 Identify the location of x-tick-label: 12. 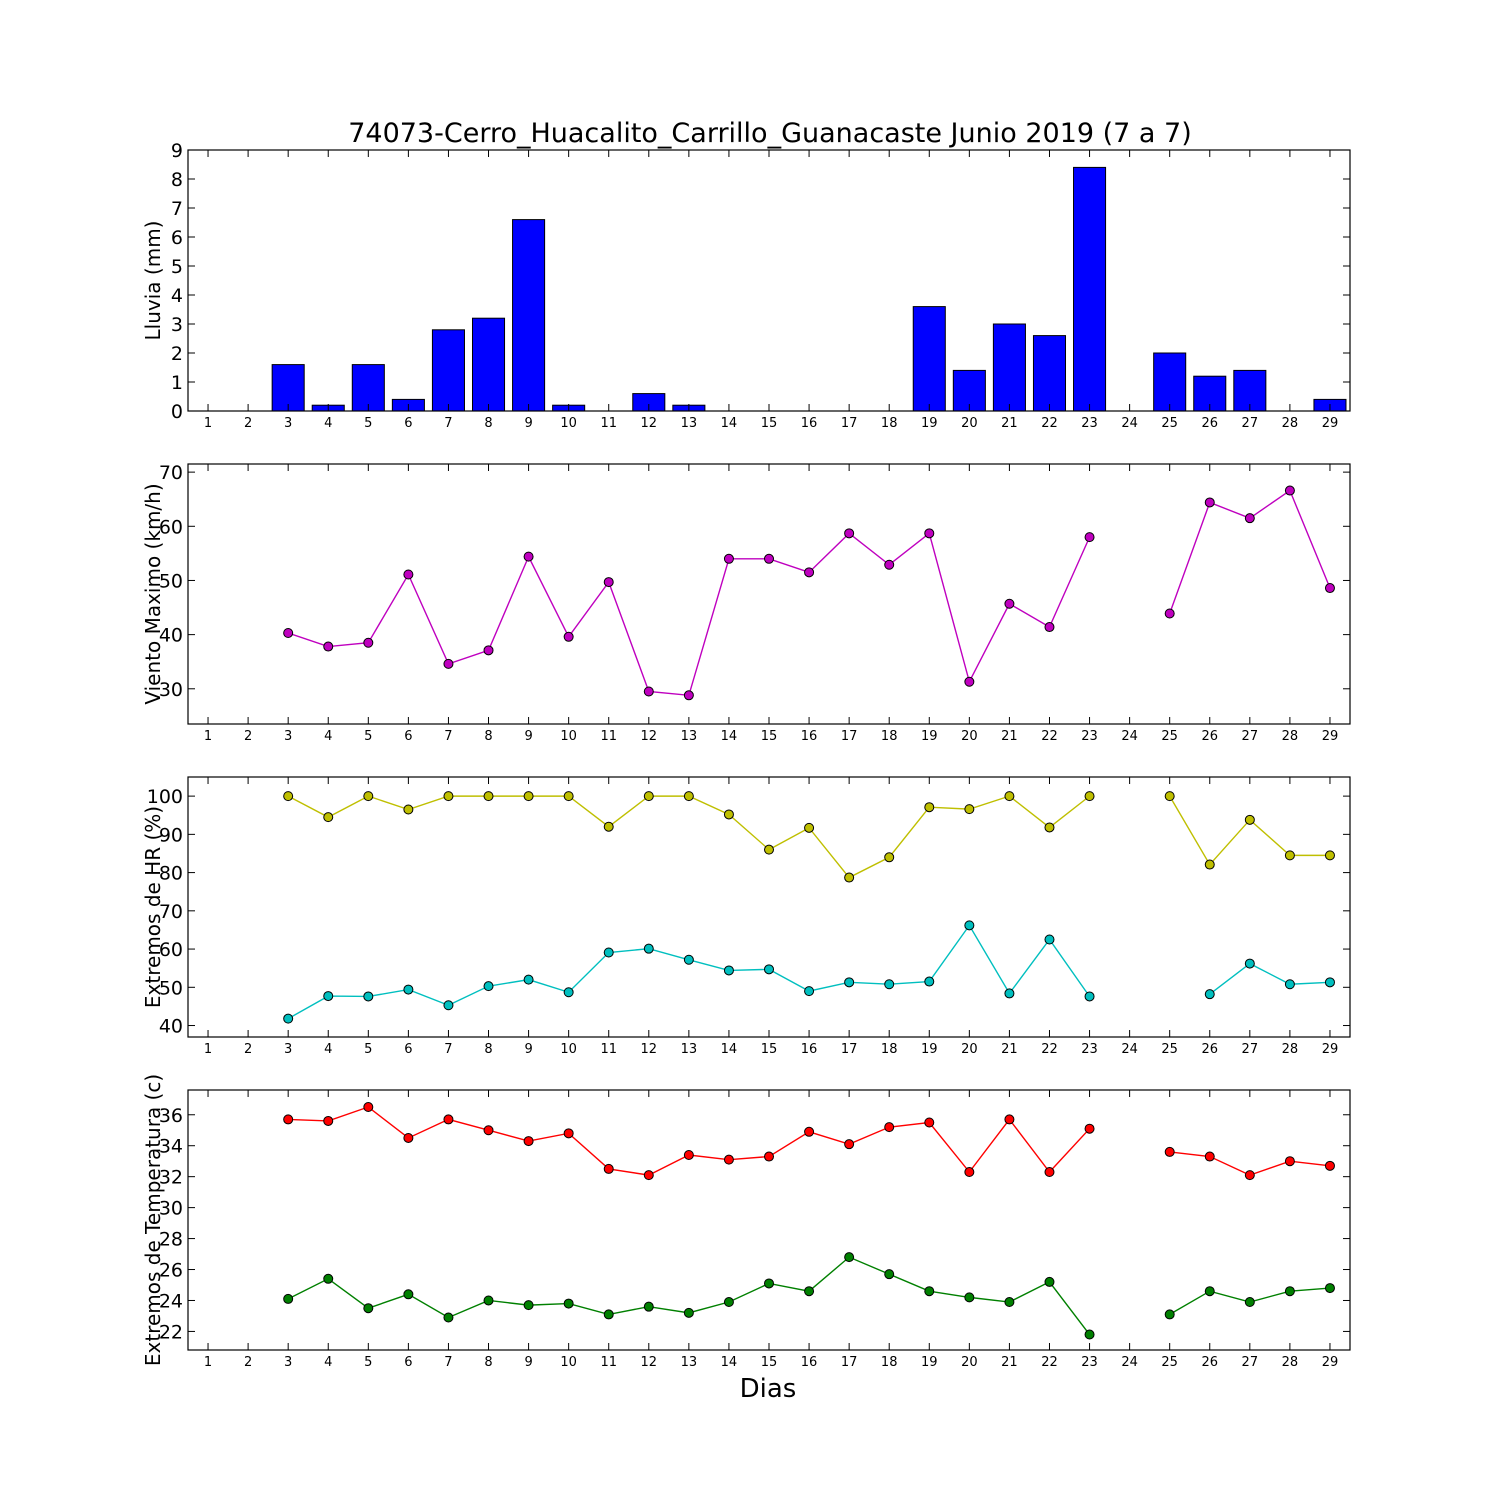
(649, 1049).